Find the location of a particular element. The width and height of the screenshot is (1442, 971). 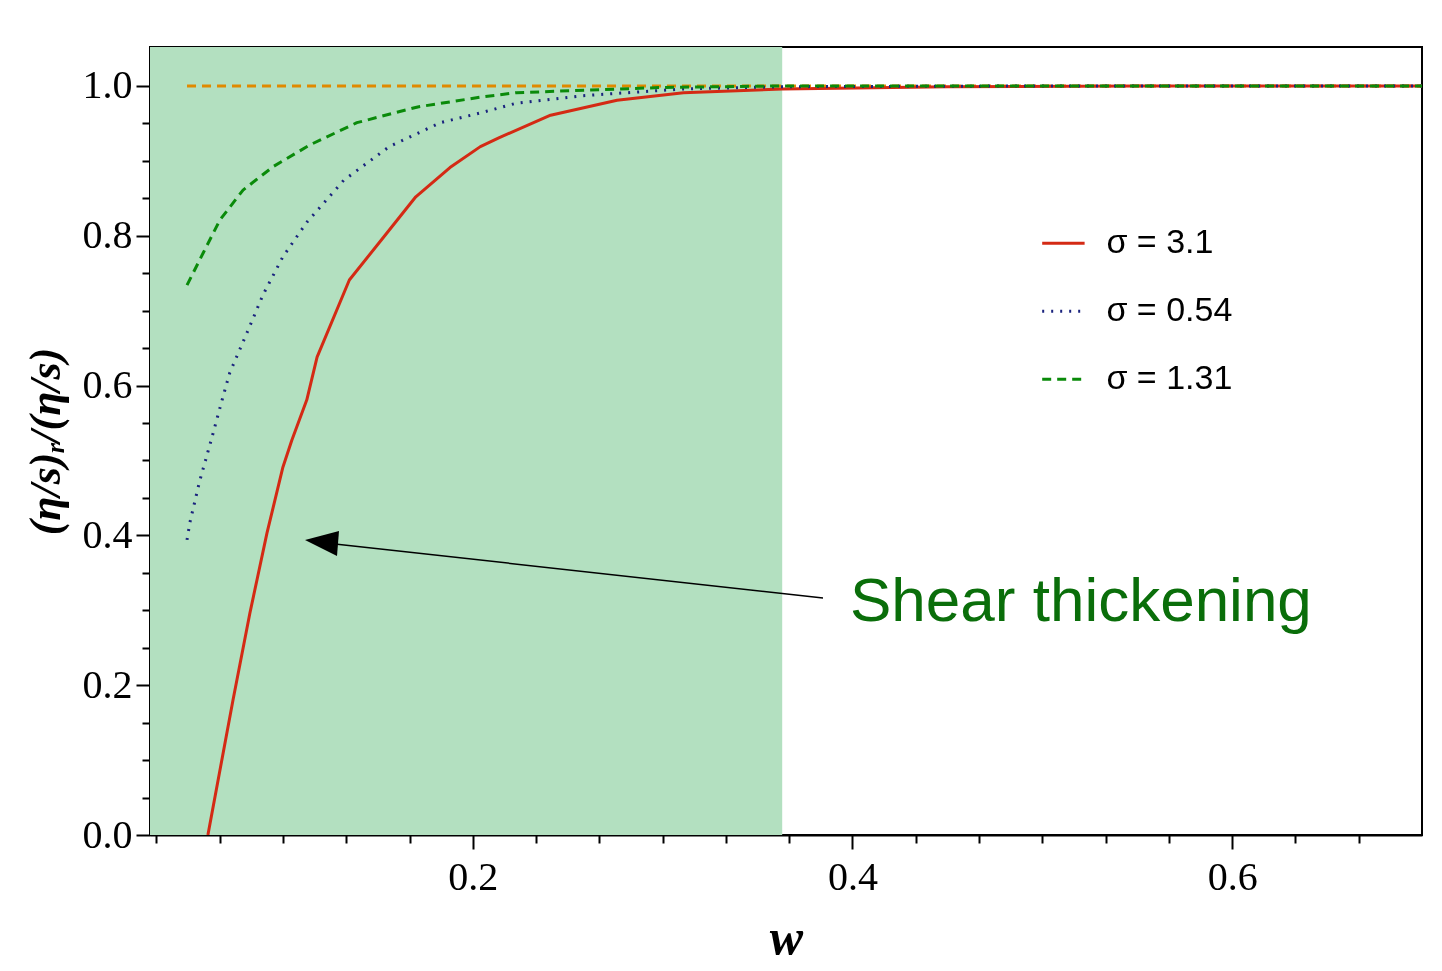

y-tick-label: 0.4 is located at coordinates (107, 534).